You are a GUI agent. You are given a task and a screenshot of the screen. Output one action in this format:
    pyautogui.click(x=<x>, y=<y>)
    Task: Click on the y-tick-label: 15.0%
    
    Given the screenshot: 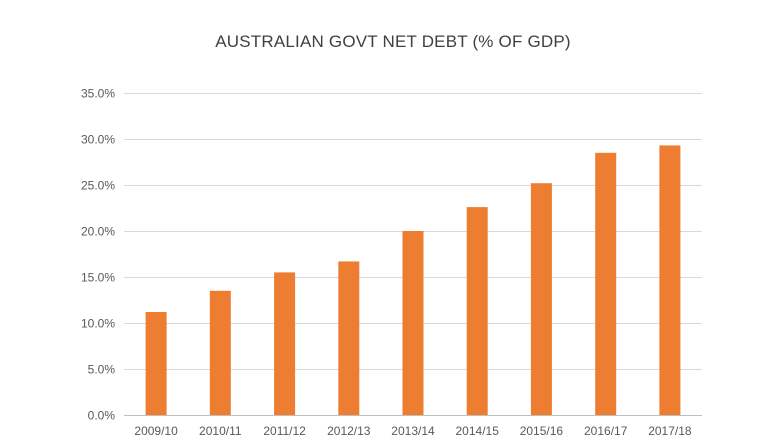 What is the action you would take?
    pyautogui.click(x=98, y=278)
    